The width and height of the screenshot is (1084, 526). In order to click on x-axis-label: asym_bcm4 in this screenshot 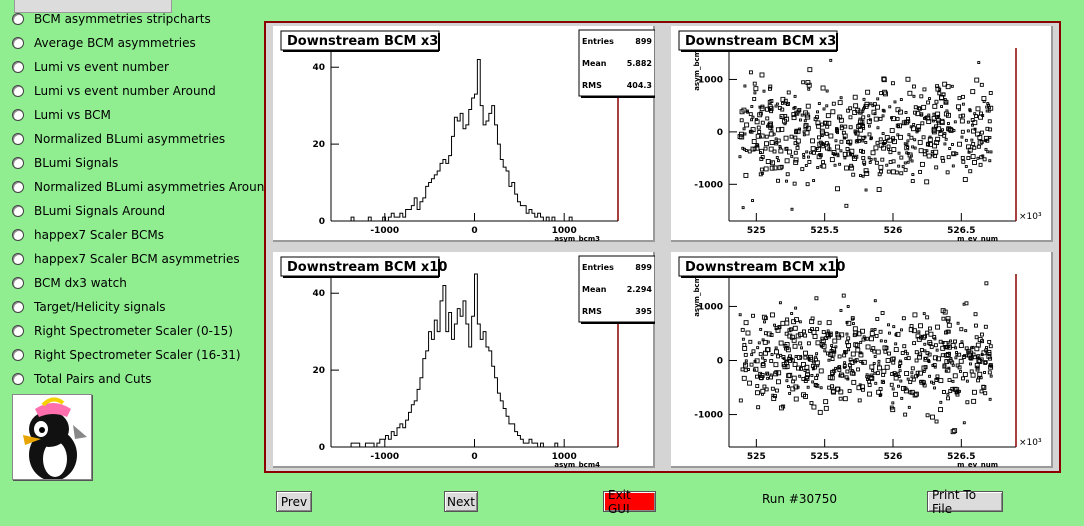, I will do `click(577, 464)`.